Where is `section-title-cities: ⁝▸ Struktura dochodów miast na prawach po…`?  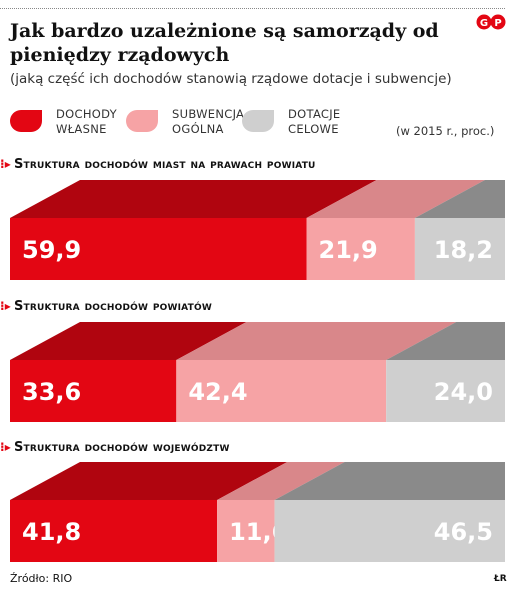
section-title-cities: ⁝▸ Struktura dochodów miast na prawach po… is located at coordinates (158, 164).